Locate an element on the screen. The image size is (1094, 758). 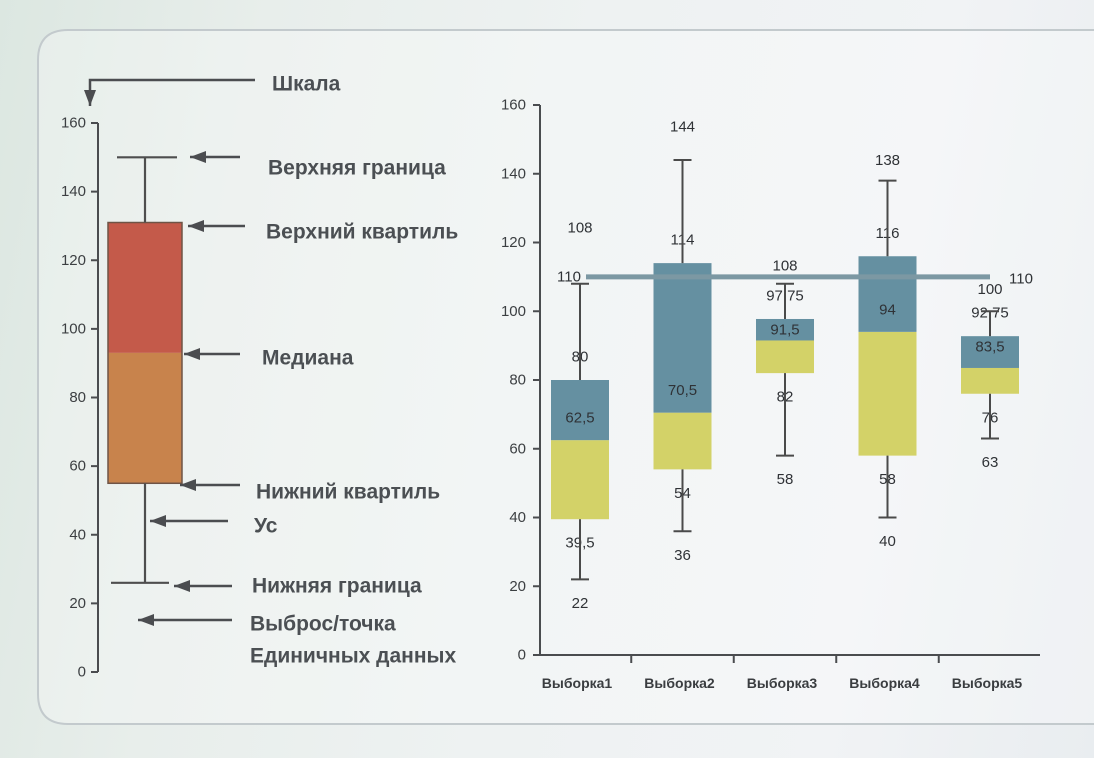
samples-y-tick-label: 60 is located at coordinates (517, 448).